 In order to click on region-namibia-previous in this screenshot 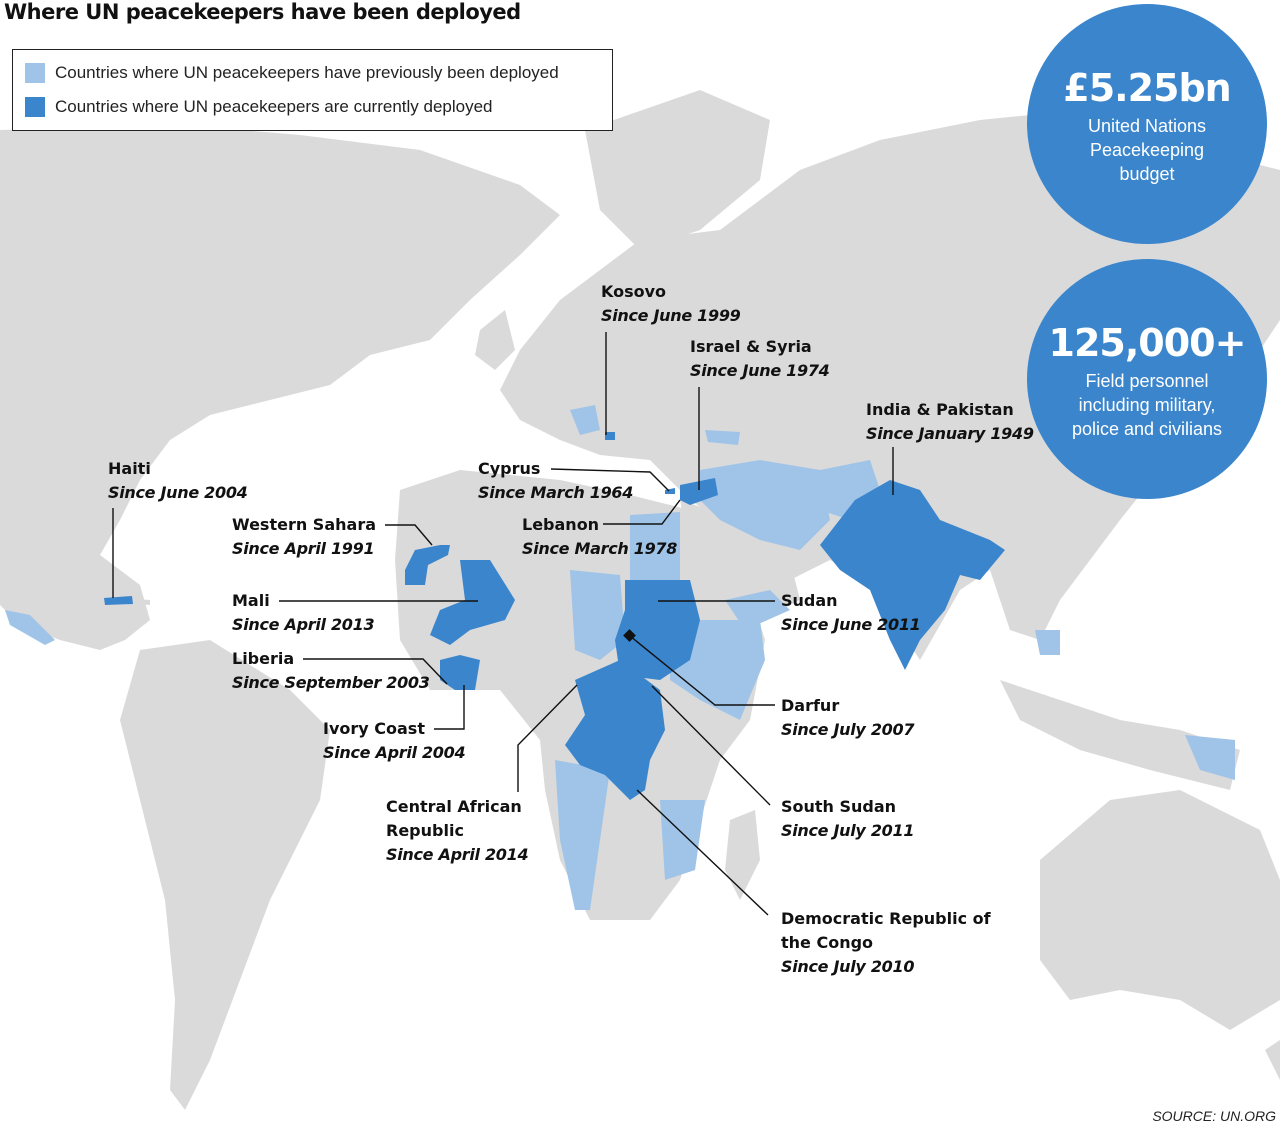, I will do `click(580, 875)`.